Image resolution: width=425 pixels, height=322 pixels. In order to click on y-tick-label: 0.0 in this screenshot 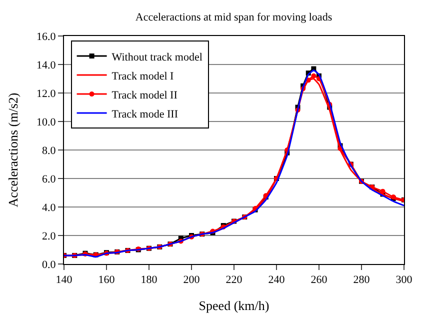, I will do `click(49, 264)`.